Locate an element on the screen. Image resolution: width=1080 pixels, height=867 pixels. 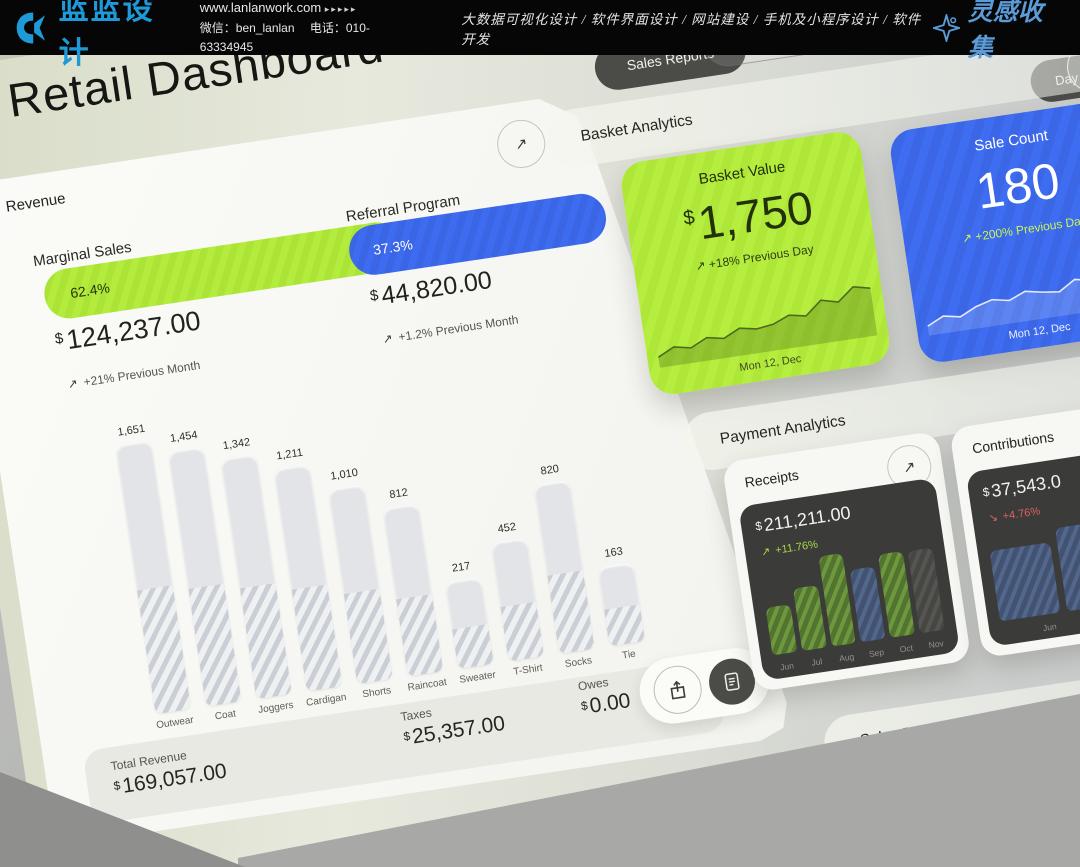
contributions-value: $ 37,543.0 is located at coordinates (1022, 486).